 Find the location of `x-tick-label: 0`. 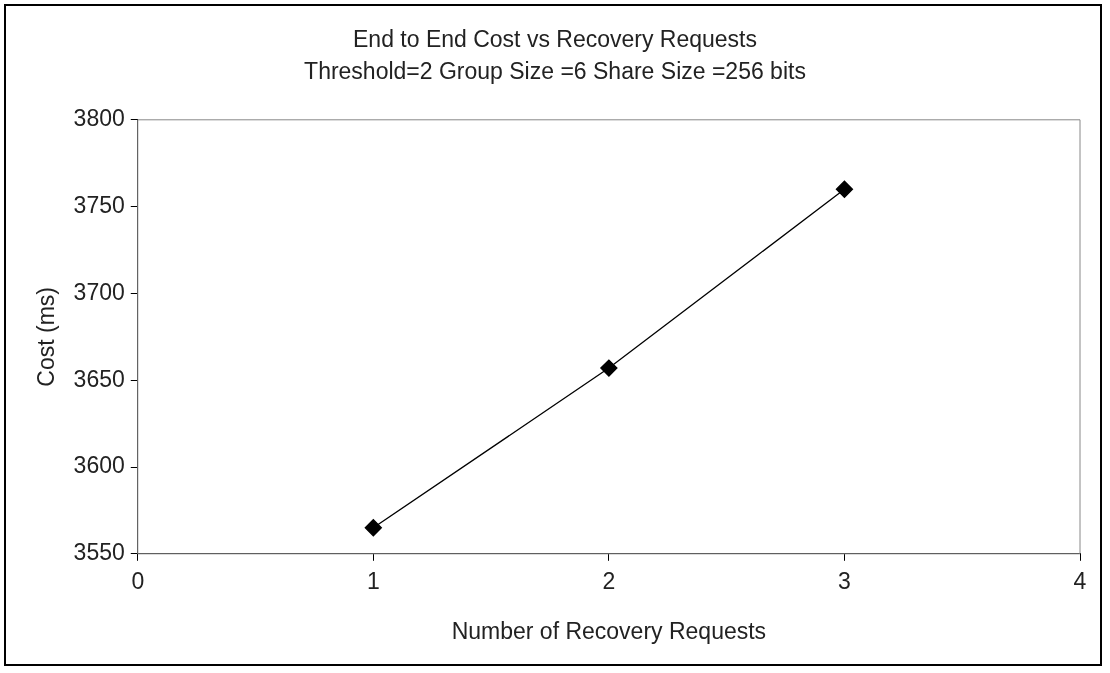

x-tick-label: 0 is located at coordinates (138, 580).